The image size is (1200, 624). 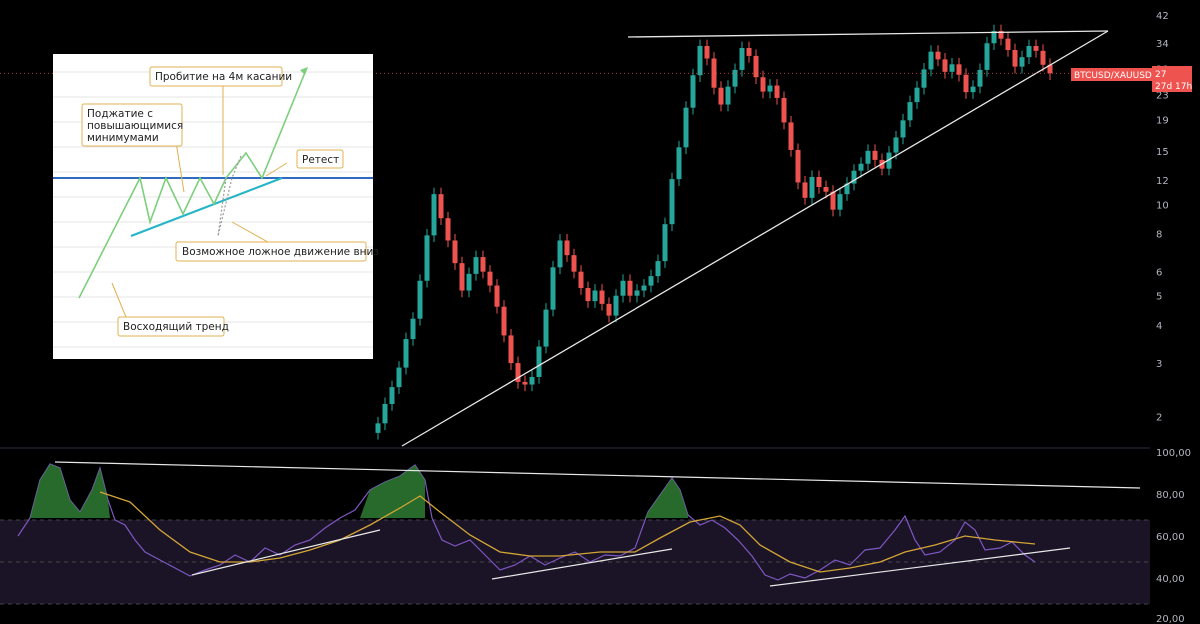 What do you see at coordinates (1170, 495) in the screenshot?
I see `rsi-tick-label: 80,00` at bounding box center [1170, 495].